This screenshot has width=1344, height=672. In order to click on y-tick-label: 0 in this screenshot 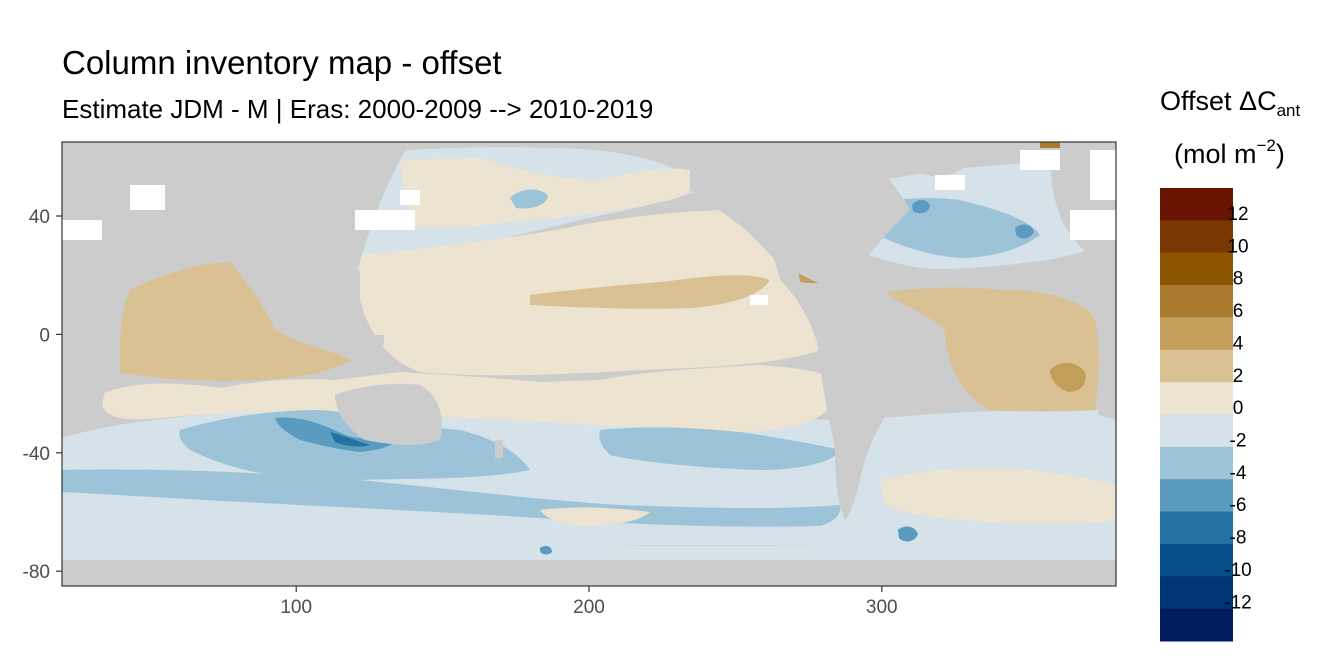, I will do `click(44, 335)`.